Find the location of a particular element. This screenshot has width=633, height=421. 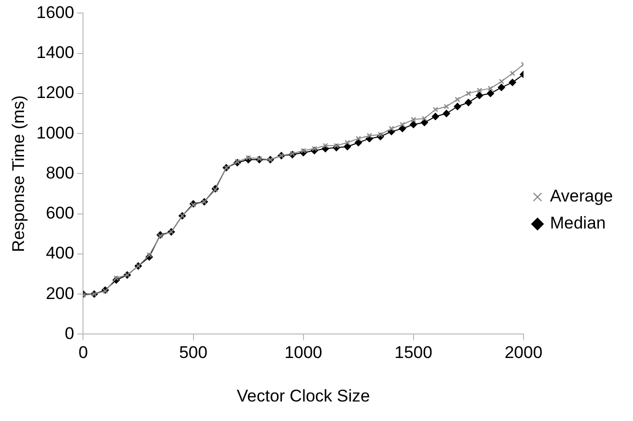

x-axis-title: Vector Clock Size is located at coordinates (303, 396).